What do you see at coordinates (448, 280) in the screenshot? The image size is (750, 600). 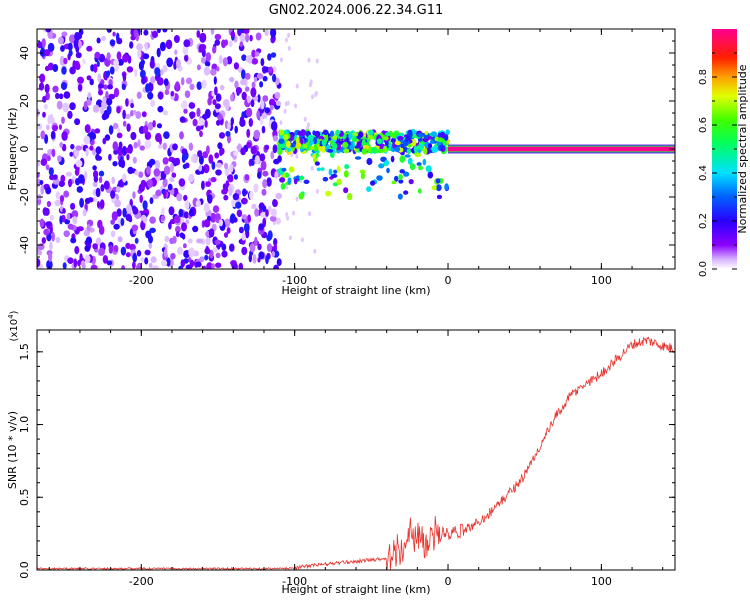 I see `x-tick-label: 0` at bounding box center [448, 280].